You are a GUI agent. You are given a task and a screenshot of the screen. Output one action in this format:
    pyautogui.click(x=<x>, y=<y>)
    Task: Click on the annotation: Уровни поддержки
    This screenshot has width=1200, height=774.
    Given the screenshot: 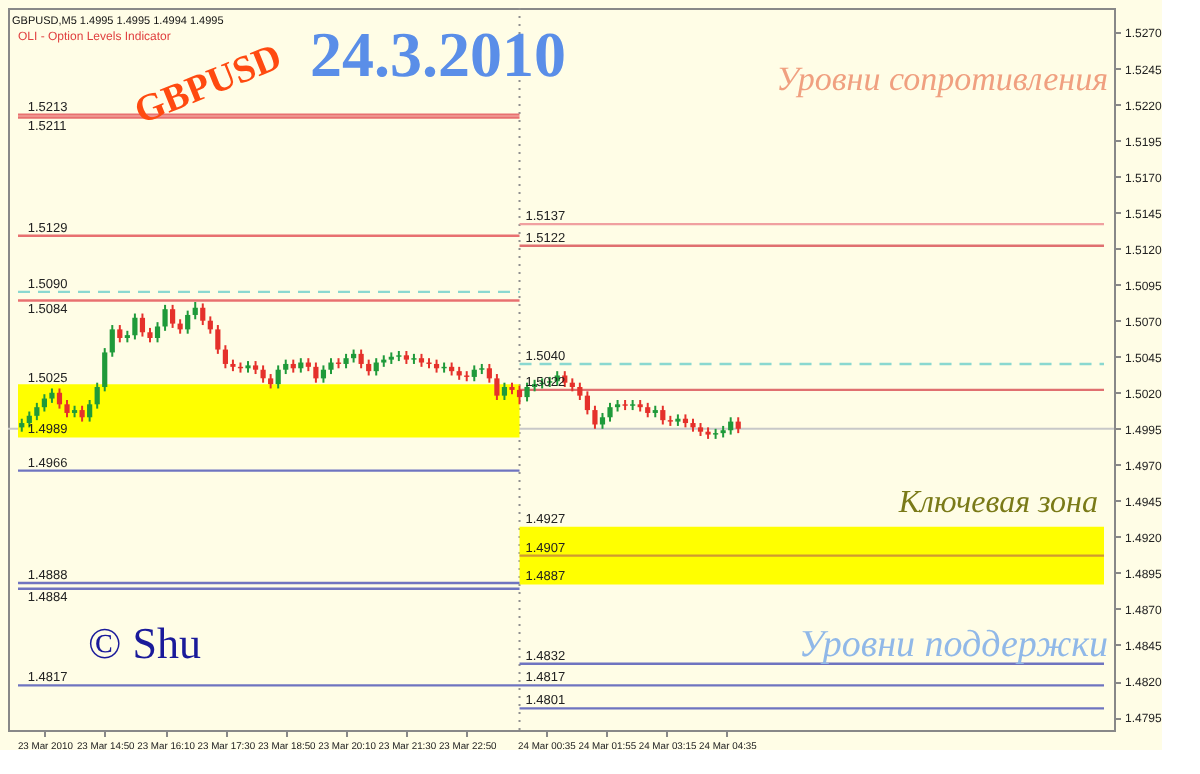 What is the action you would take?
    pyautogui.click(x=953, y=645)
    